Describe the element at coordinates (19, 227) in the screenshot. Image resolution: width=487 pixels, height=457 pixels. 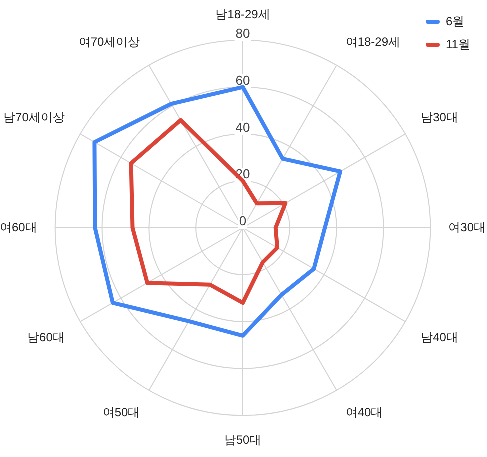
I see `spoke-label: 여60대` at that location.